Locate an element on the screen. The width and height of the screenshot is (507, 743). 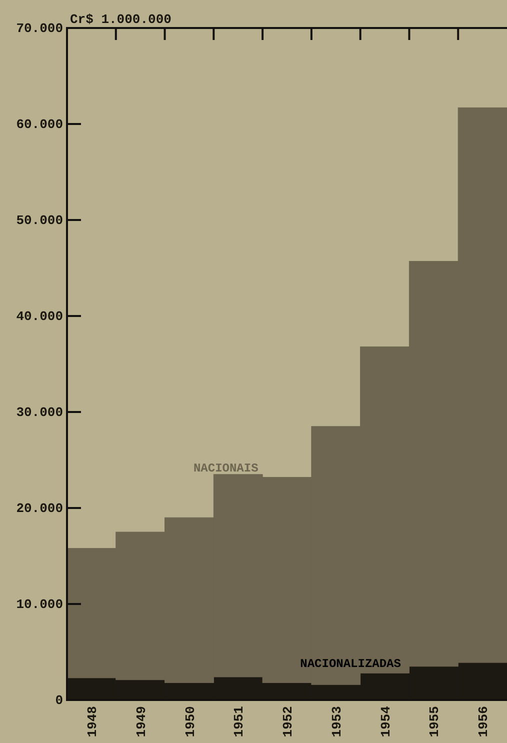
x-tick-label: 1948 is located at coordinates (92, 722).